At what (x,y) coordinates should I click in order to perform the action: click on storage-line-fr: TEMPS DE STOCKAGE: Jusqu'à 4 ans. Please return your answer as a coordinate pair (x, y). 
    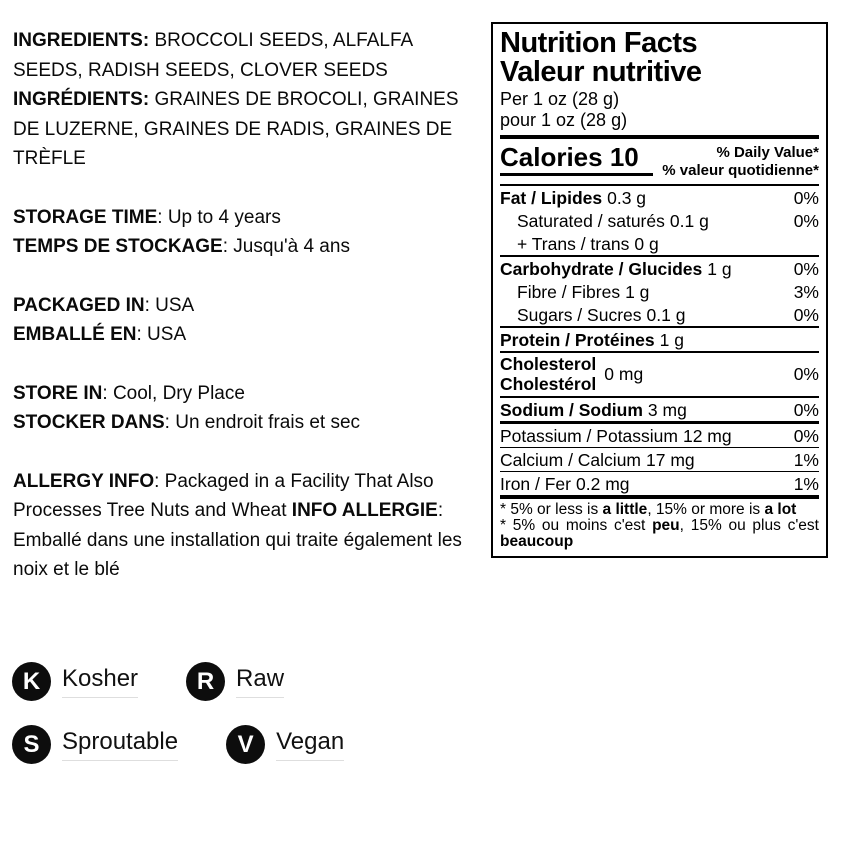
    Looking at the image, I should click on (246, 247).